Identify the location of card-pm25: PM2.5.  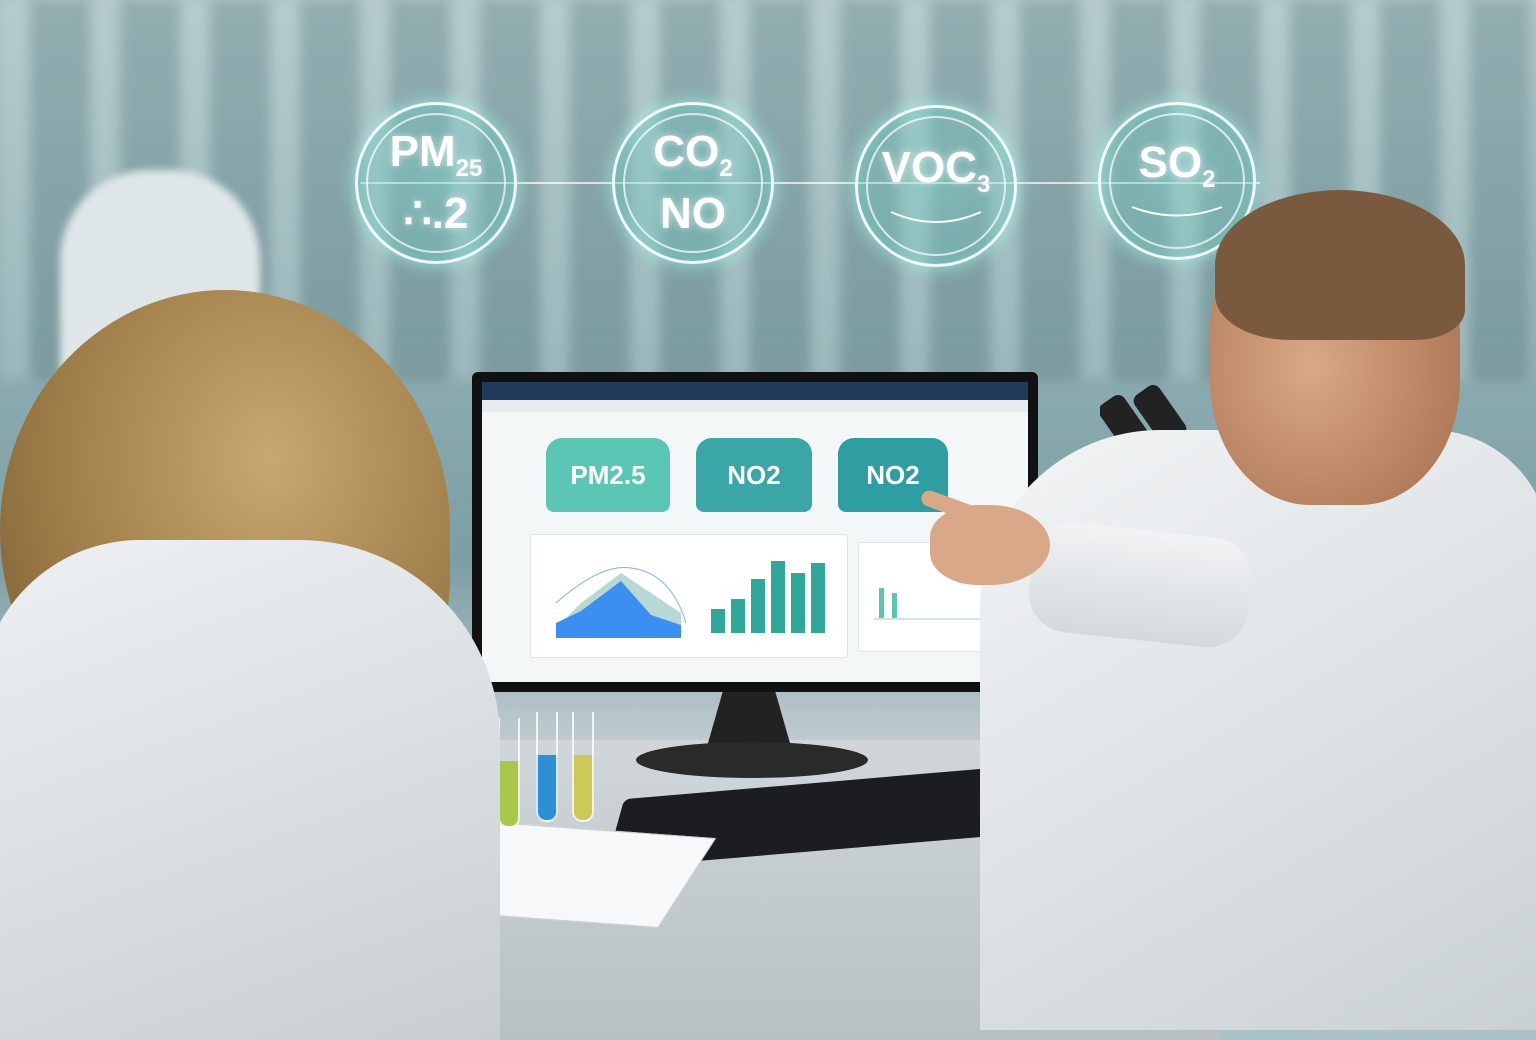
(608, 475).